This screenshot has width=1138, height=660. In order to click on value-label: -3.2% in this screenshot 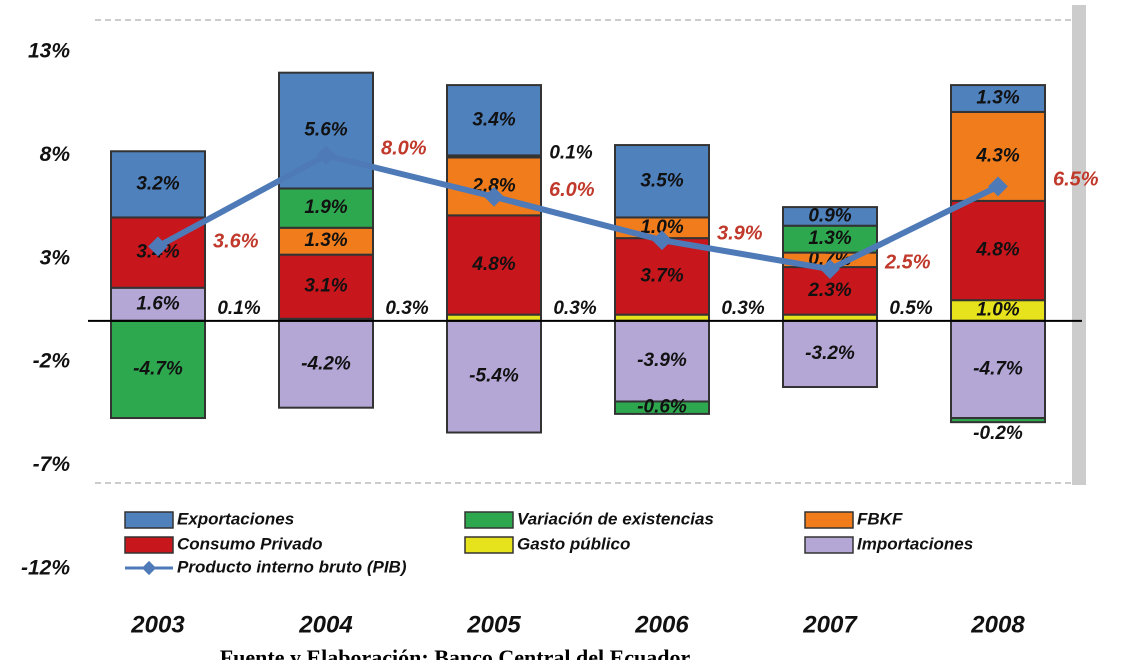, I will do `click(830, 353)`.